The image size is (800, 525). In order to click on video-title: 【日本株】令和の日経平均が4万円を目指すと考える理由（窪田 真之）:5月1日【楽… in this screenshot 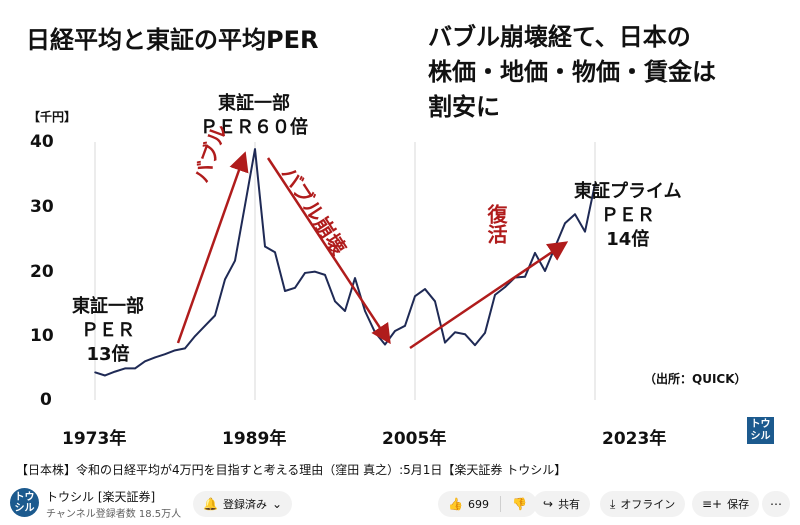, I will do `click(291, 470)`.